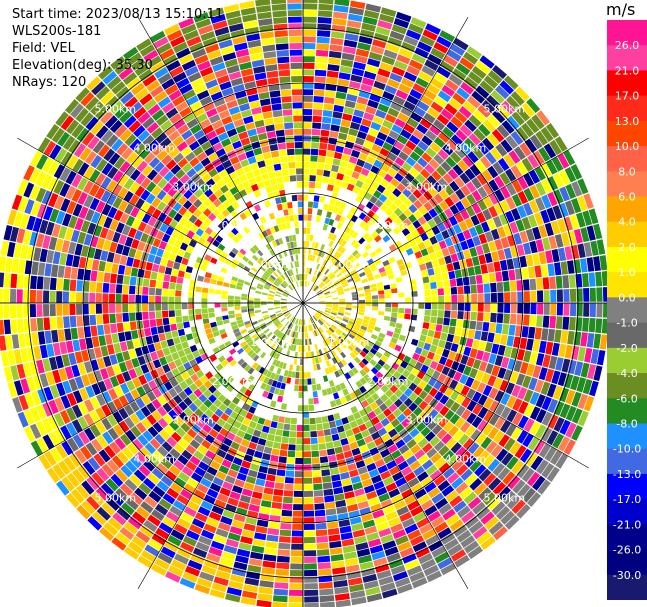  Describe the element at coordinates (627, 96) in the screenshot. I see `colorbar-tick-label: 17.0` at that location.